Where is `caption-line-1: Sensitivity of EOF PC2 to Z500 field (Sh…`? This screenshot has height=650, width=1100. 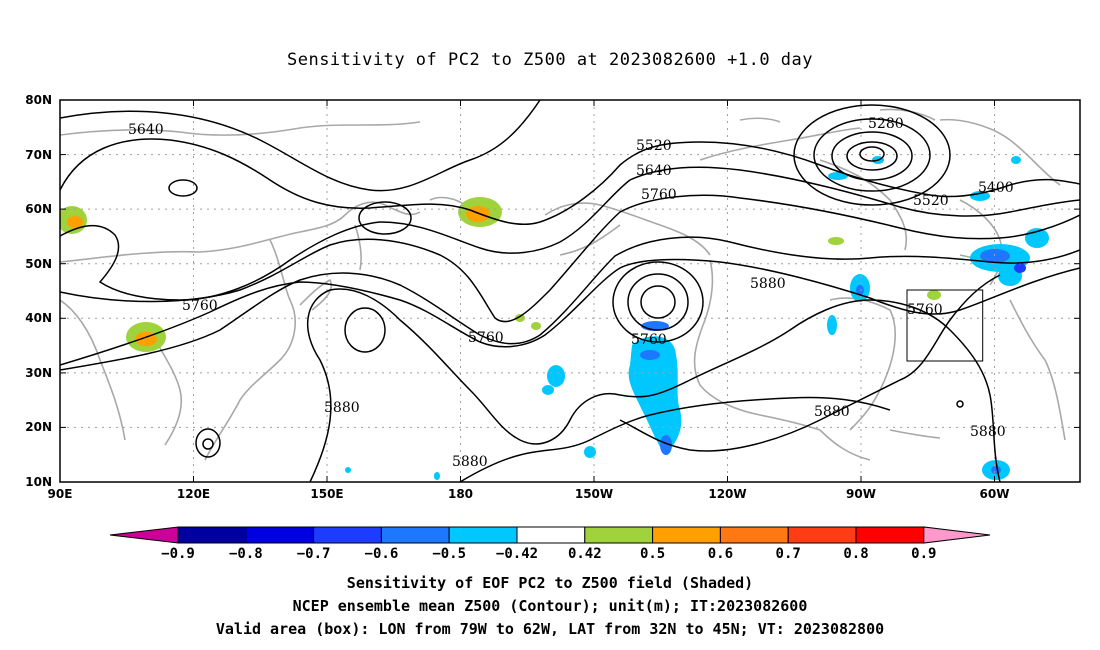 caption-line-1: Sensitivity of EOF PC2 to Z500 field (Sh… is located at coordinates (550, 583).